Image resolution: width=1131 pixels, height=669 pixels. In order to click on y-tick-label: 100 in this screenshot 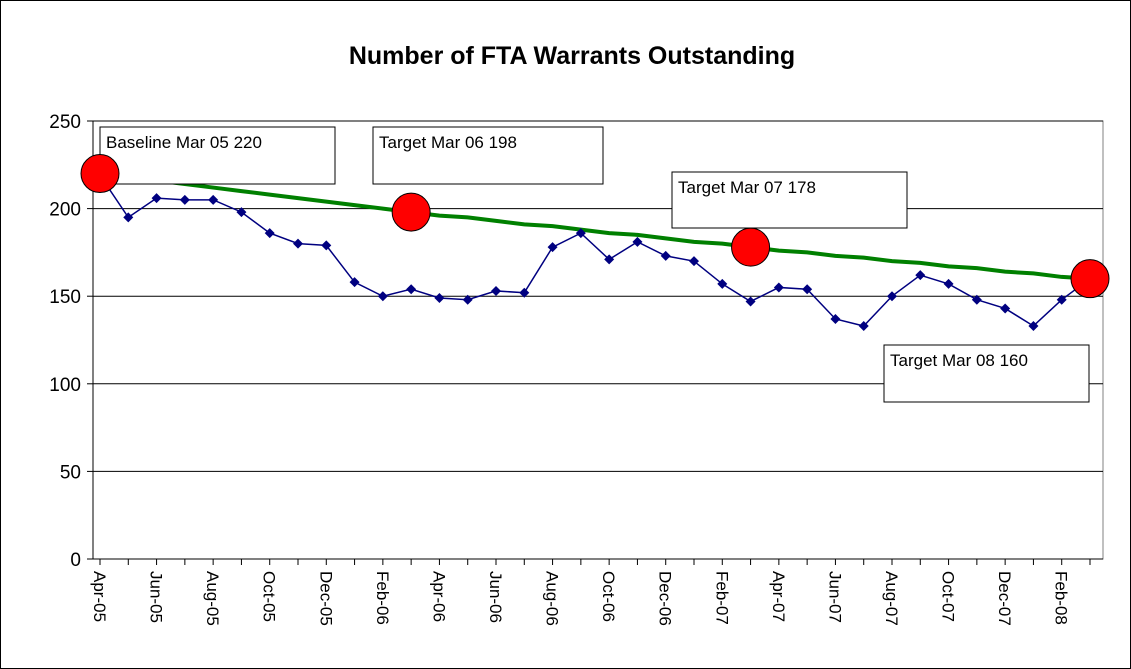, I will do `click(65, 385)`.